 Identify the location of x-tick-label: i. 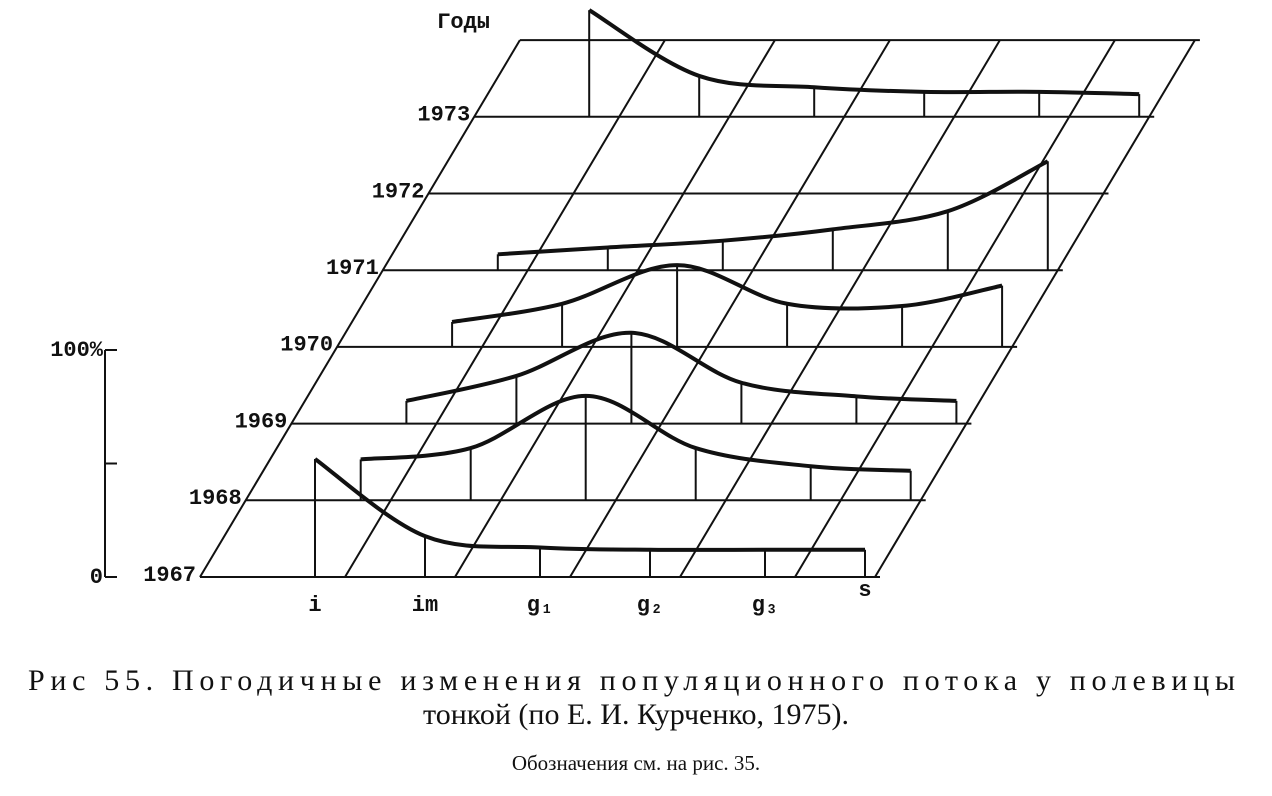
(314, 605).